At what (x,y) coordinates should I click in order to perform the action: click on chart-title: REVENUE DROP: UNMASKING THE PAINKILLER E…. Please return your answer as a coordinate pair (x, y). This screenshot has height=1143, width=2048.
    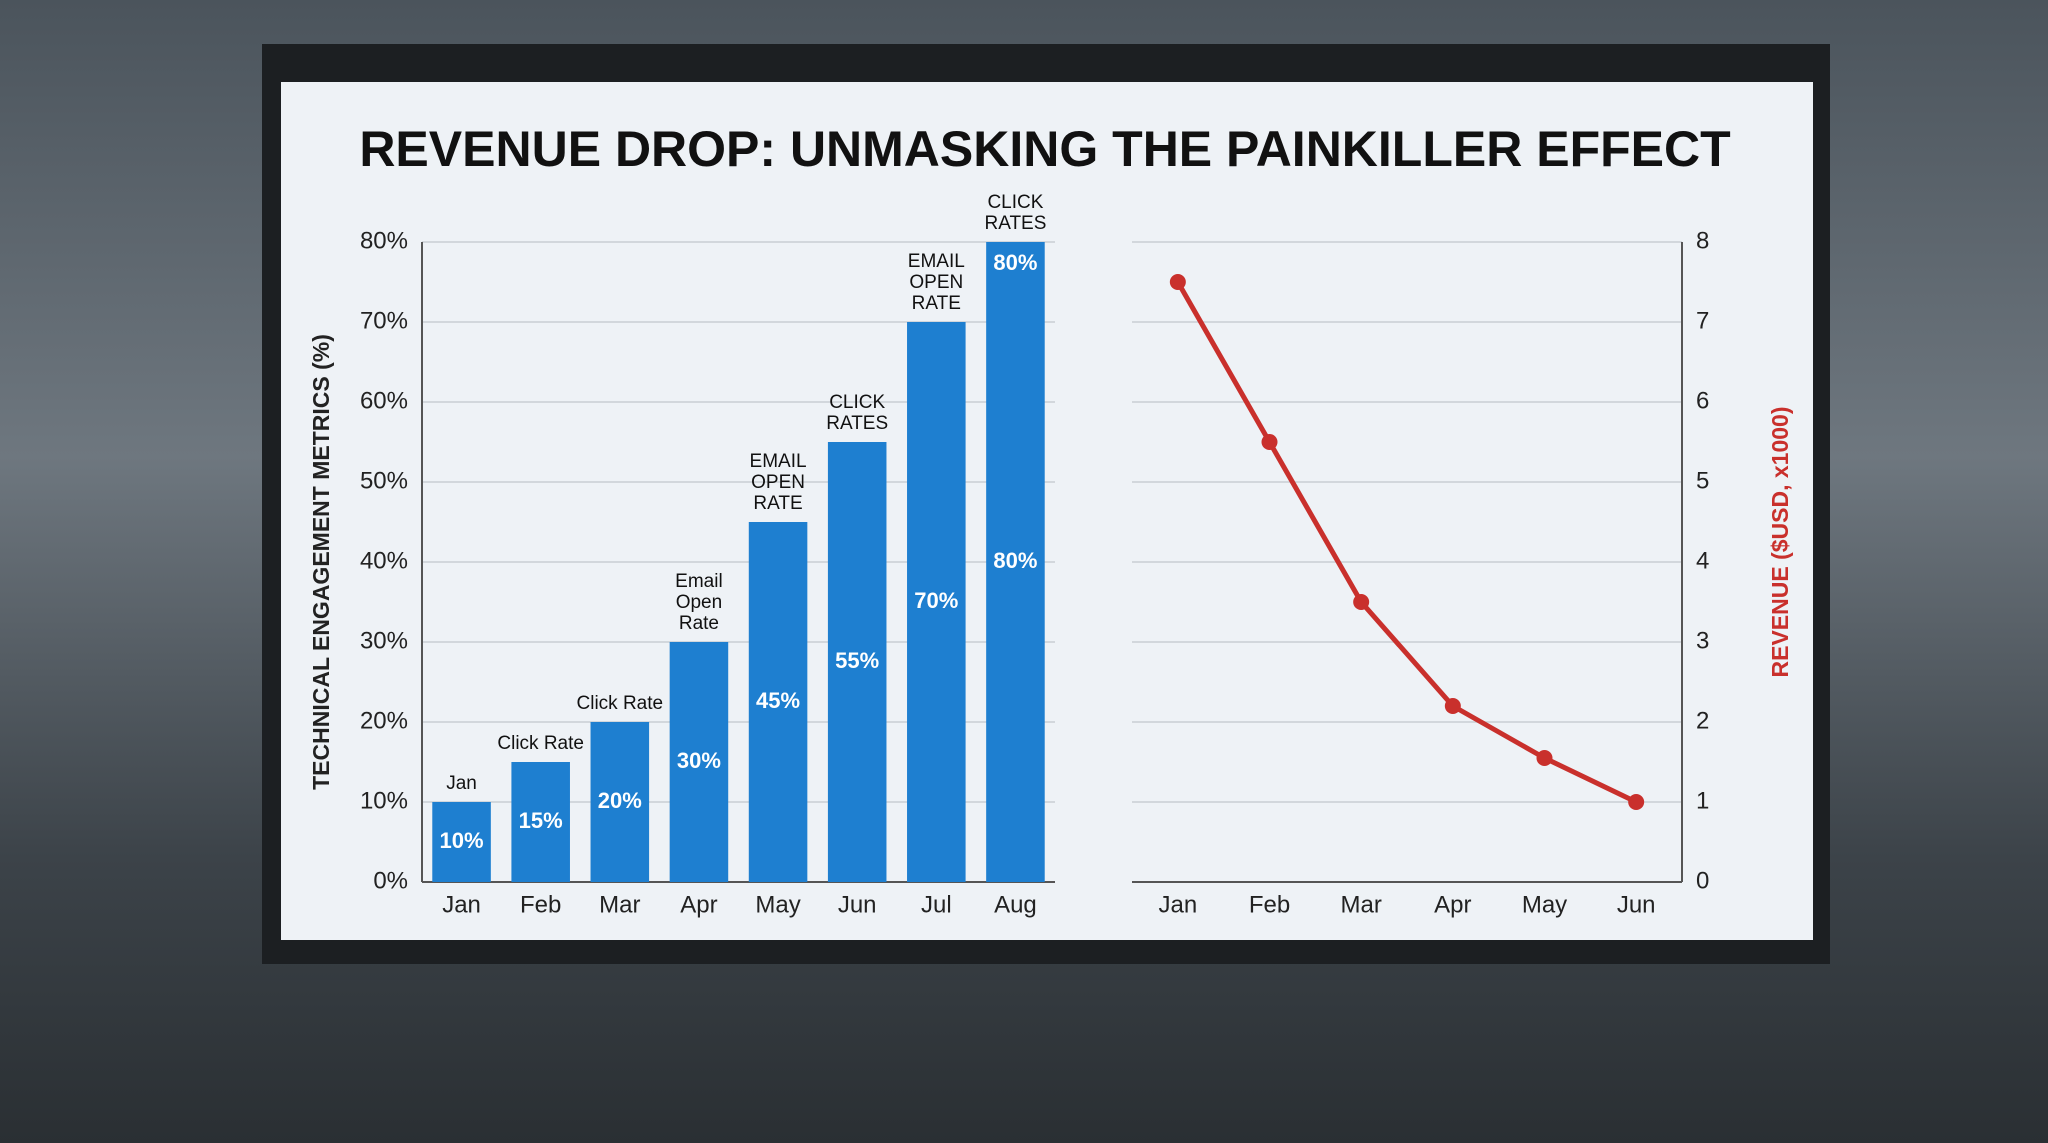
    Looking at the image, I should click on (1044, 149).